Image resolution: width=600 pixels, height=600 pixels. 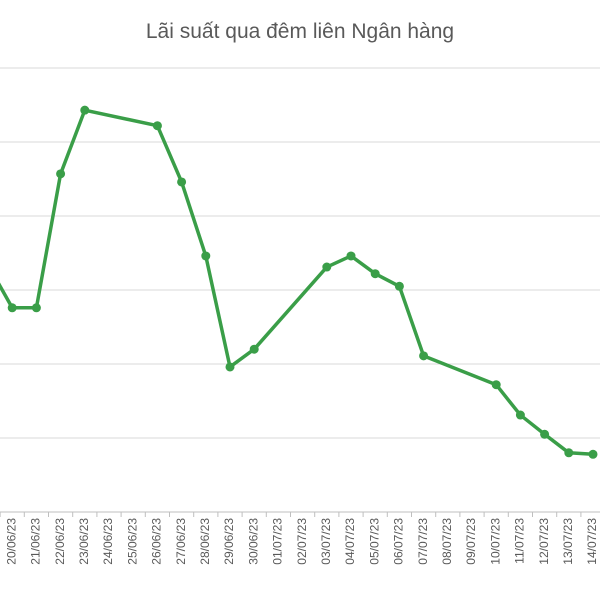 I want to click on x-tick-label: 09/07/23, so click(x=471, y=541).